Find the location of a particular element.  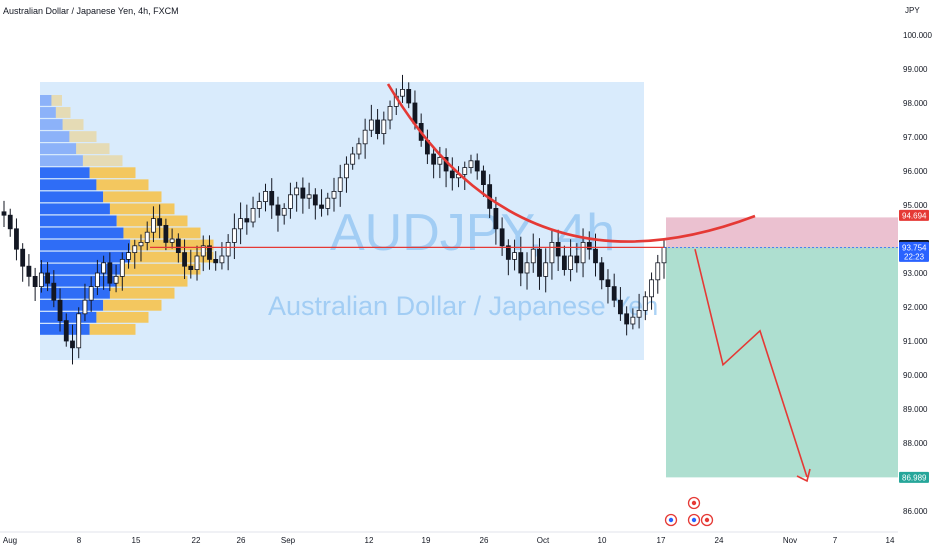

y-axis-tick-label: 89.000 is located at coordinates (915, 409).